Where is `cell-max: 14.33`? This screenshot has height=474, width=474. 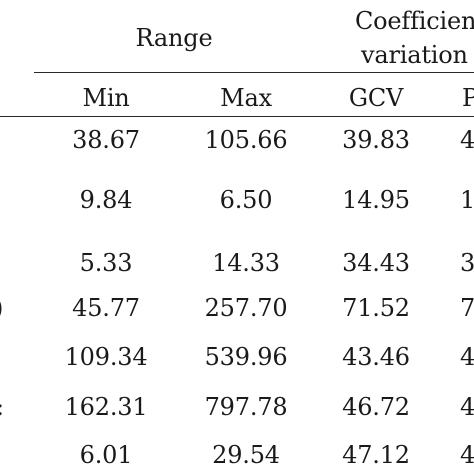
cell-max: 14.33 is located at coordinates (246, 263).